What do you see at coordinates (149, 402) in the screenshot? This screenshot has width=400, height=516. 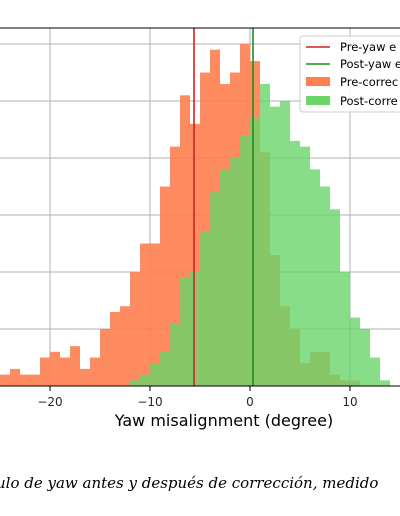 I see `x-tick-label: −10` at bounding box center [149, 402].